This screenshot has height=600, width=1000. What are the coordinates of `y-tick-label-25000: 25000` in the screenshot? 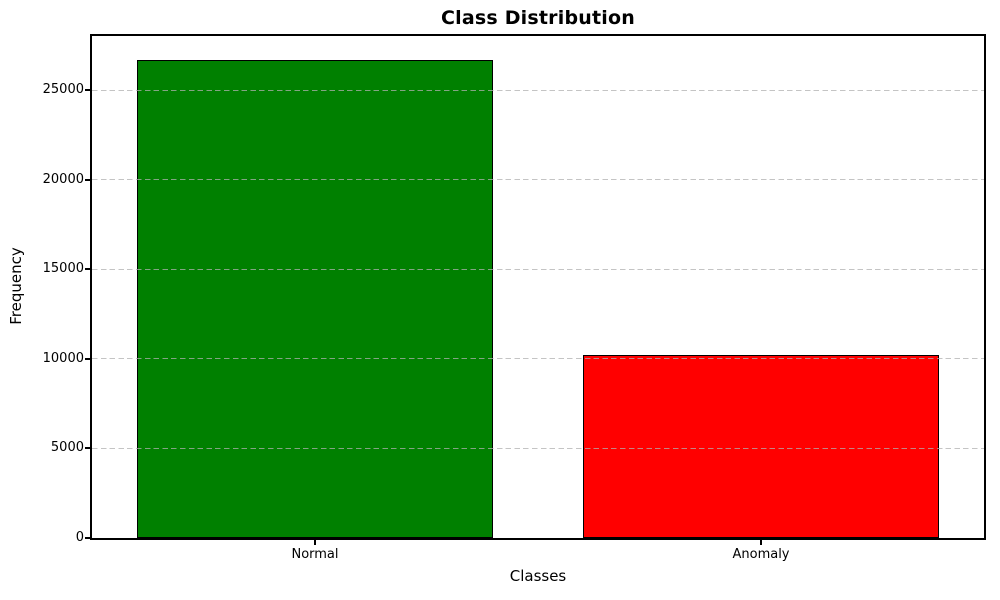 It's located at (63, 90).